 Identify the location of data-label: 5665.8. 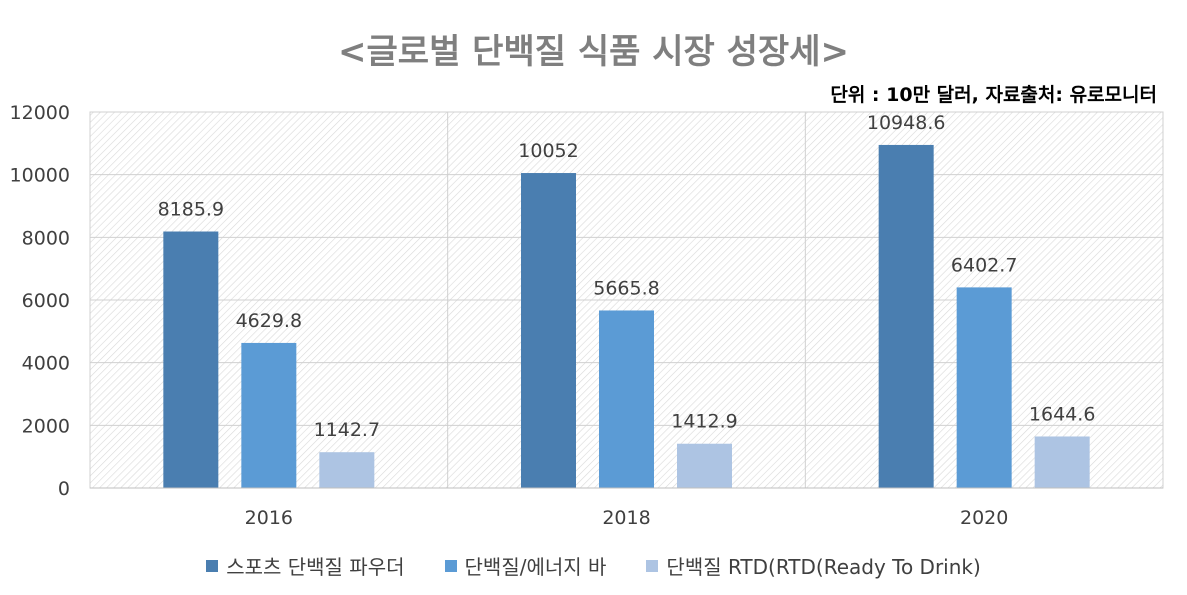
(626, 288).